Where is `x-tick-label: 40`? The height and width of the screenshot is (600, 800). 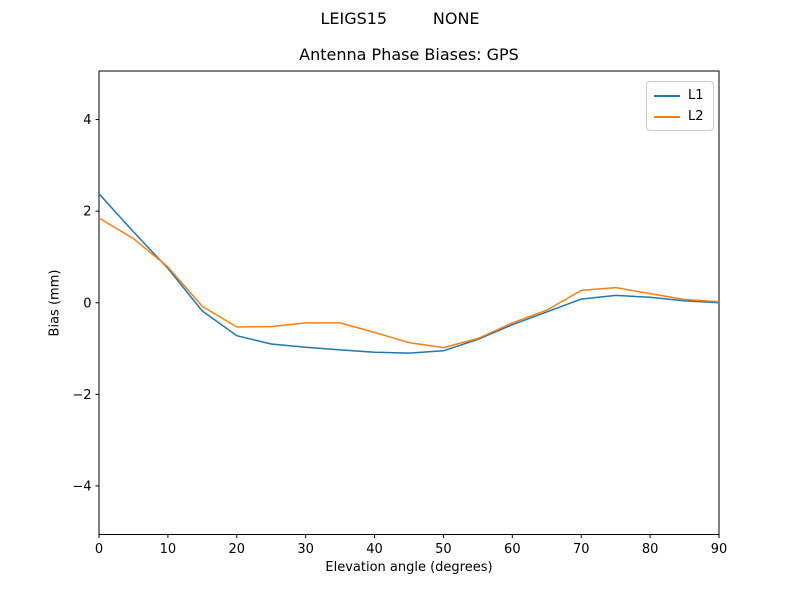
x-tick-label: 40 is located at coordinates (374, 549).